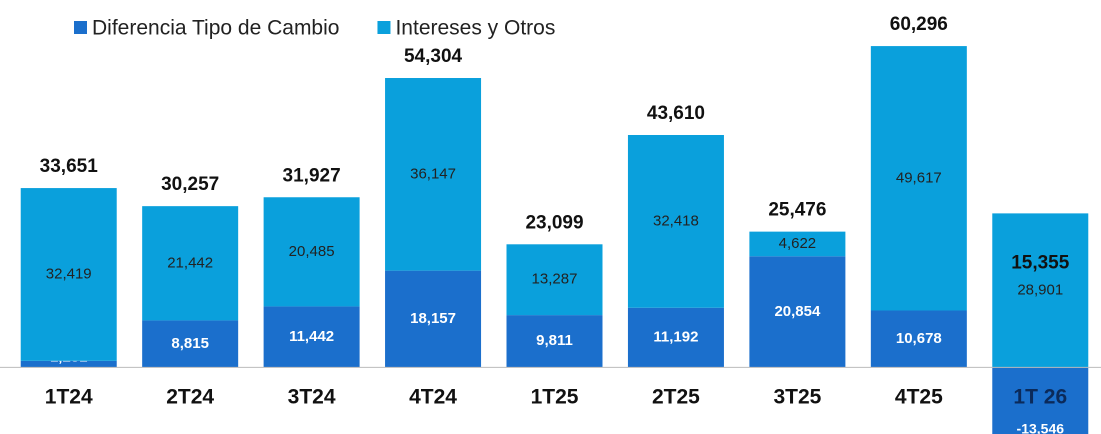 This screenshot has height=434, width=1101. I want to click on total-label: 31,927, so click(312, 175).